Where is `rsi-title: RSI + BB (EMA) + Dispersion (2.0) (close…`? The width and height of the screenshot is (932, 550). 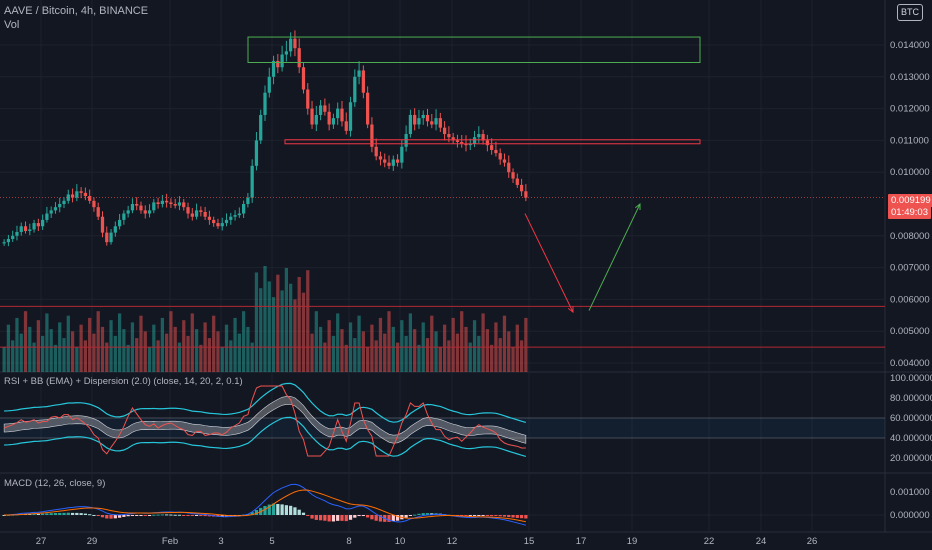
rsi-title: RSI + BB (EMA) + Dispersion (2.0) (close… is located at coordinates (123, 381).